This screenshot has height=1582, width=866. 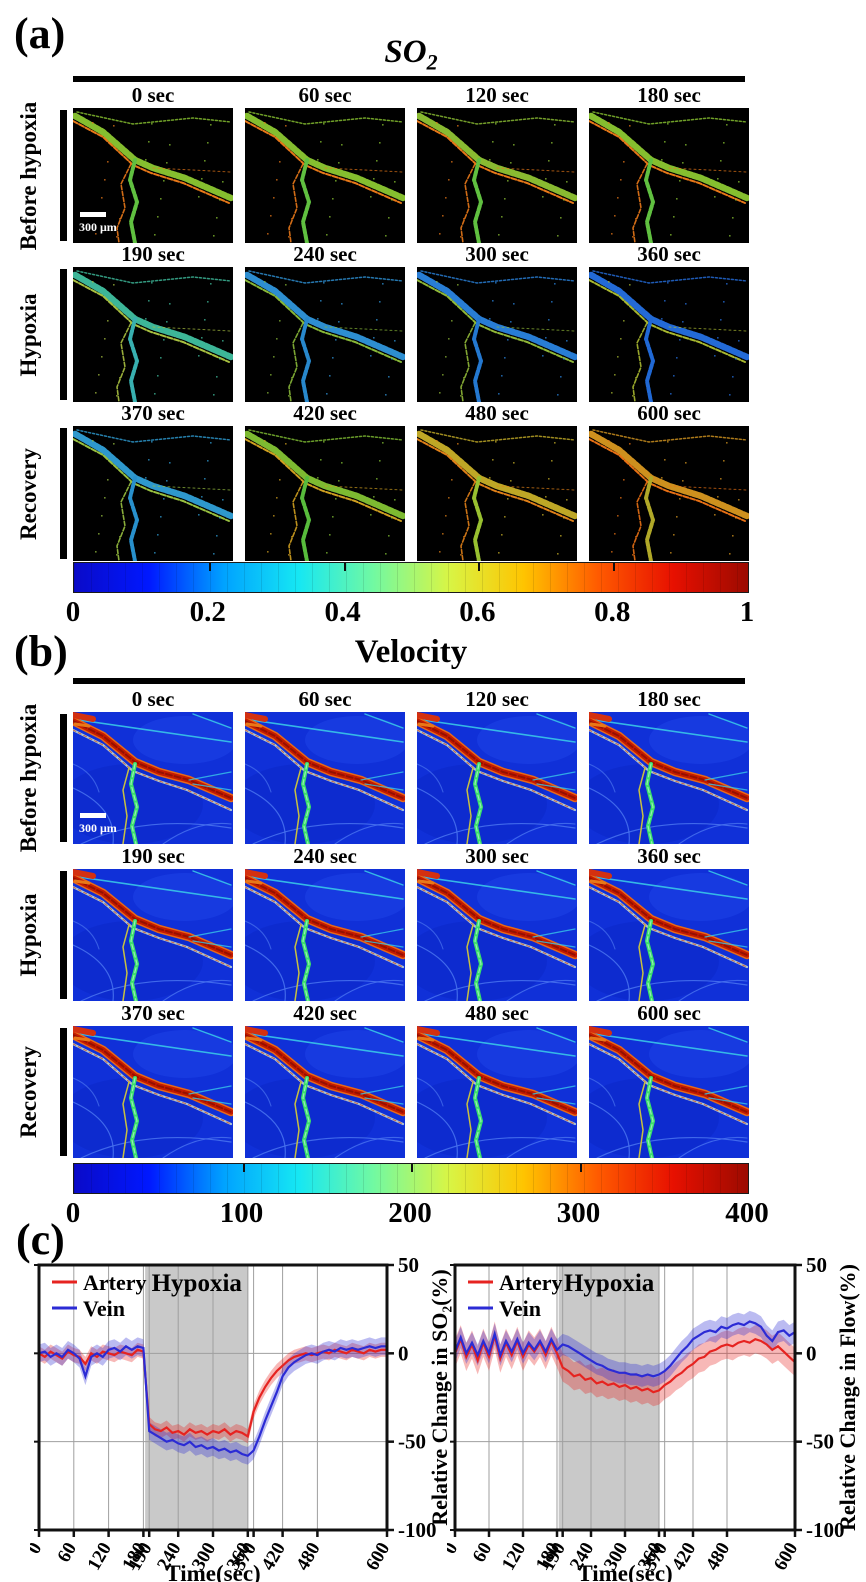 I want to click on colorbar-tick-label: 400, so click(x=747, y=1213).